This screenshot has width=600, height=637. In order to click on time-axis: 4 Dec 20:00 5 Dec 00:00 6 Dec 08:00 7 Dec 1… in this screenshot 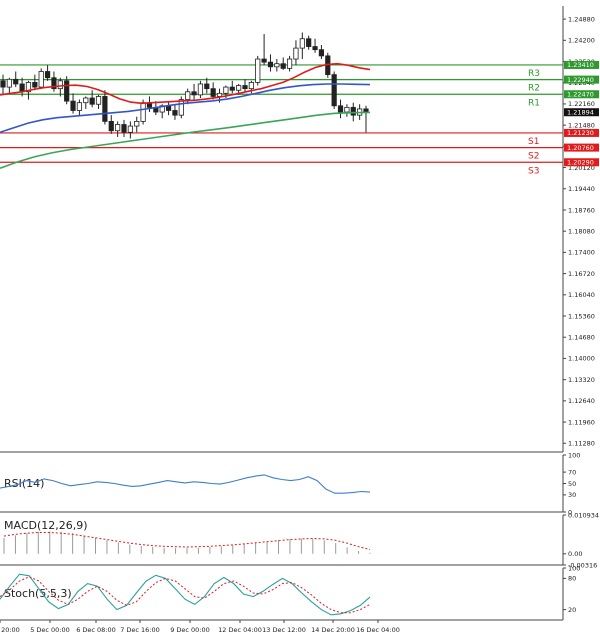, I will do `click(200, 627)`.